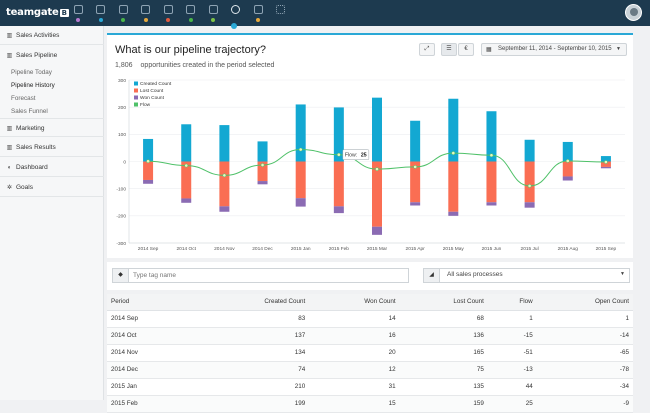 The height and width of the screenshot is (413, 650). Describe the element at coordinates (354, 336) in the screenshot. I see `table-cell: 16` at that location.